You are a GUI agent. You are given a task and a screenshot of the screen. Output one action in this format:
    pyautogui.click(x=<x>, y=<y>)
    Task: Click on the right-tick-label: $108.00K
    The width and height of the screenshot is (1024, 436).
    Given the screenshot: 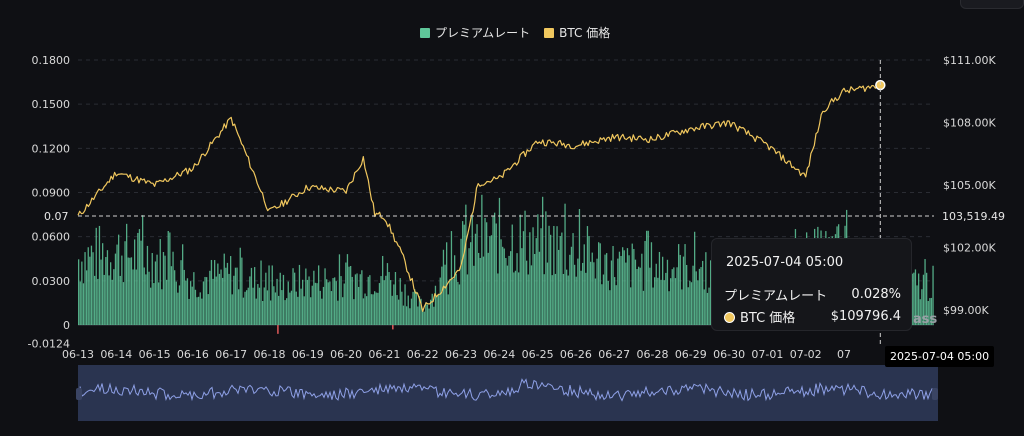 What is the action you would take?
    pyautogui.click(x=969, y=123)
    